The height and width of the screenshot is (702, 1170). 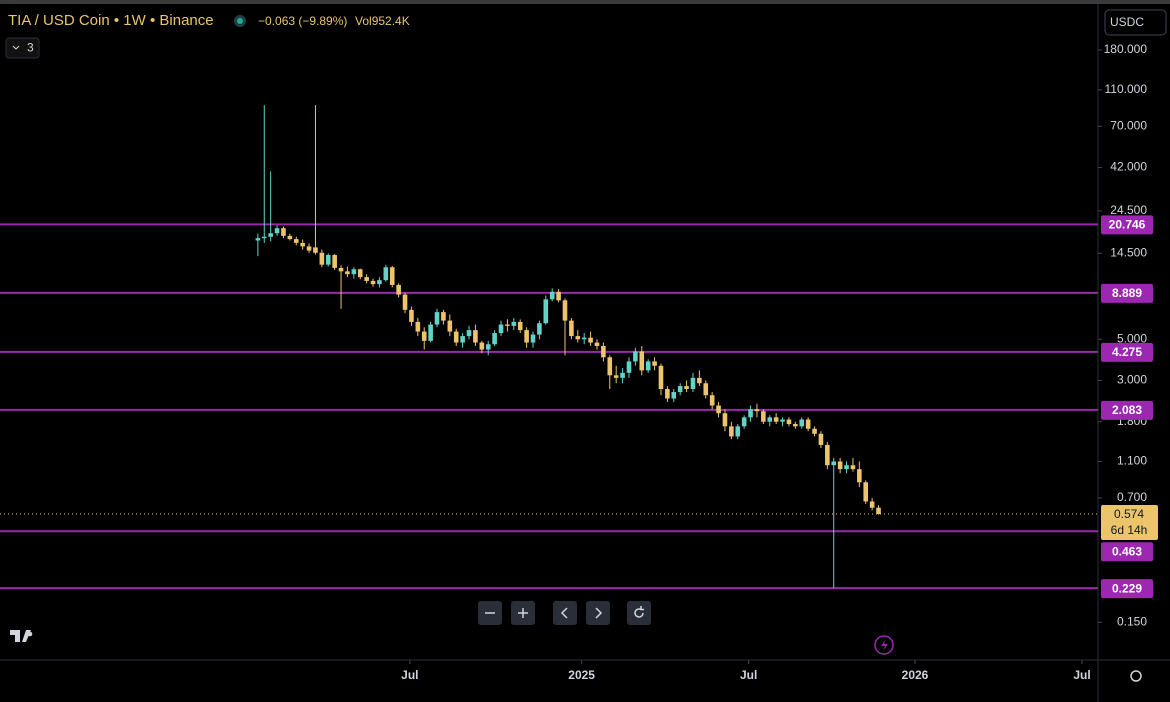 I want to click on currency-button, so click(x=1135, y=22).